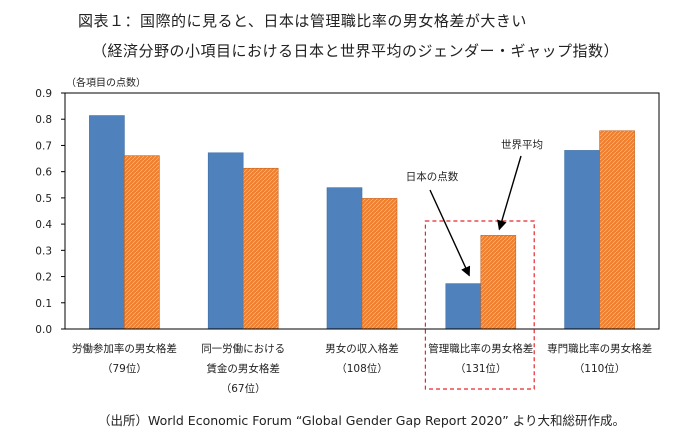 The image size is (695, 445). I want to click on y-tick-label: 0.2, so click(43, 278).